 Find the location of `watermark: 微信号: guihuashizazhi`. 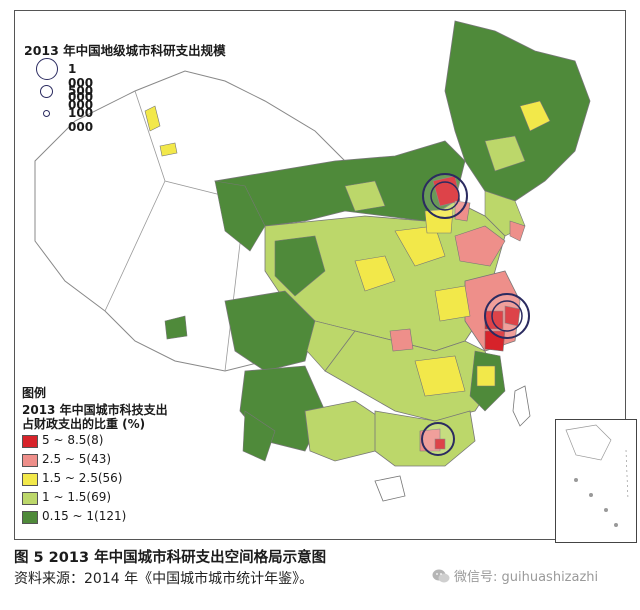

watermark: 微信号: guihuashizazhi is located at coordinates (515, 575).